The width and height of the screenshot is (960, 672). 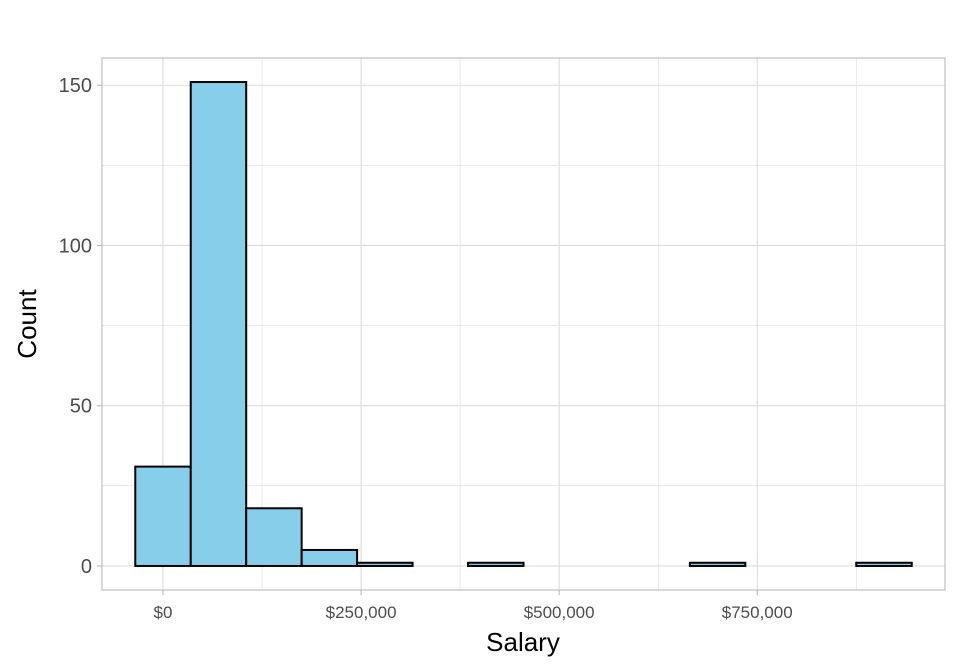 I want to click on x-axis: $0 $250,000 $500,000 $750,000, so click(x=473, y=606).